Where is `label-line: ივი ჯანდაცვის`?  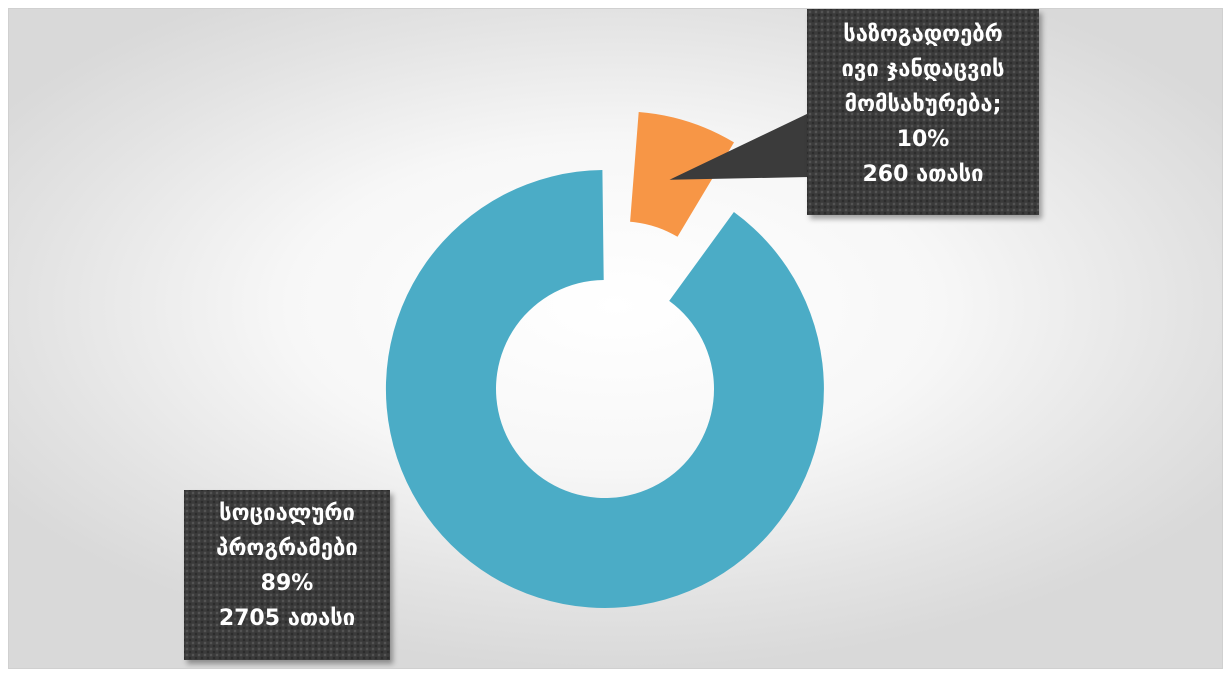 label-line: ივი ჯანდაცვის is located at coordinates (923, 69).